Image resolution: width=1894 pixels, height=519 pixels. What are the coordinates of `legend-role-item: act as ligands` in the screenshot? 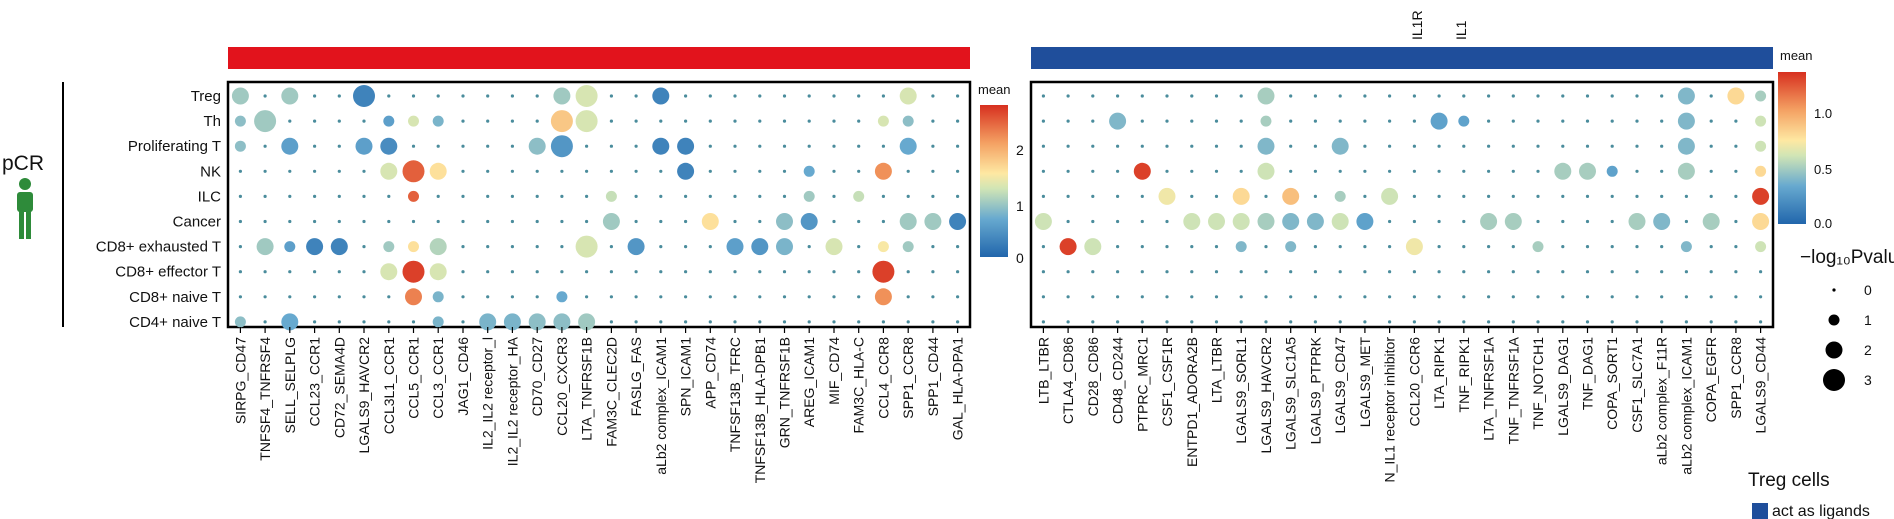 It's located at (1821, 511).